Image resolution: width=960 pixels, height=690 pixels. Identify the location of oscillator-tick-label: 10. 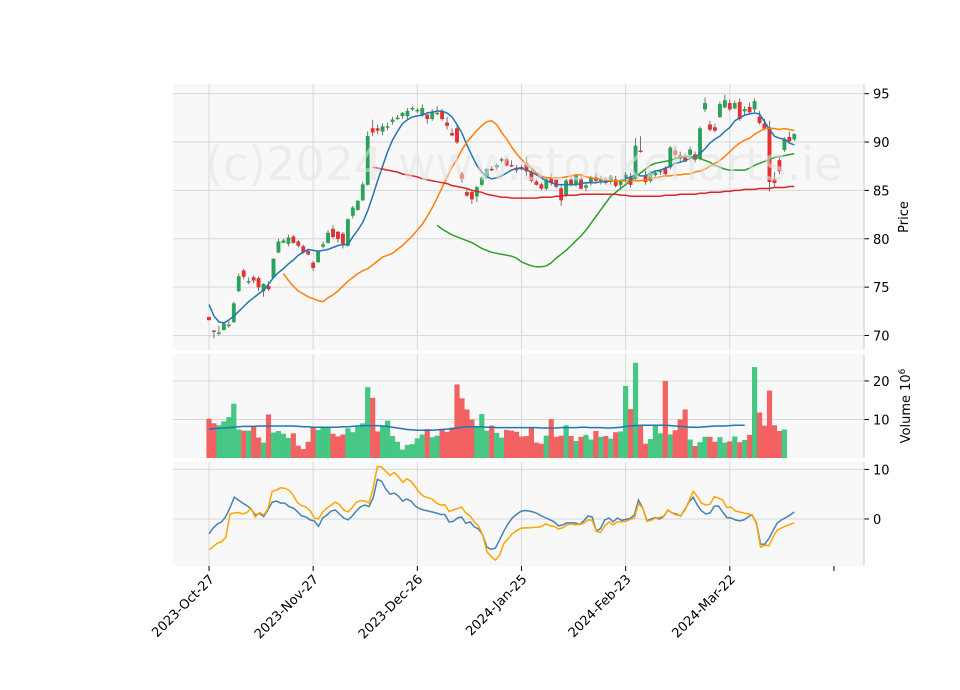
(881, 470).